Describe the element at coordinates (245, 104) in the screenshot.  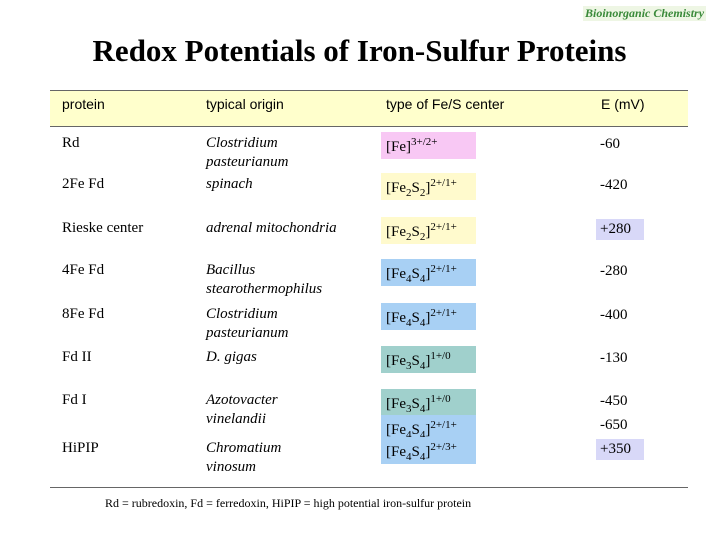
I see `column-header: typical origin` at that location.